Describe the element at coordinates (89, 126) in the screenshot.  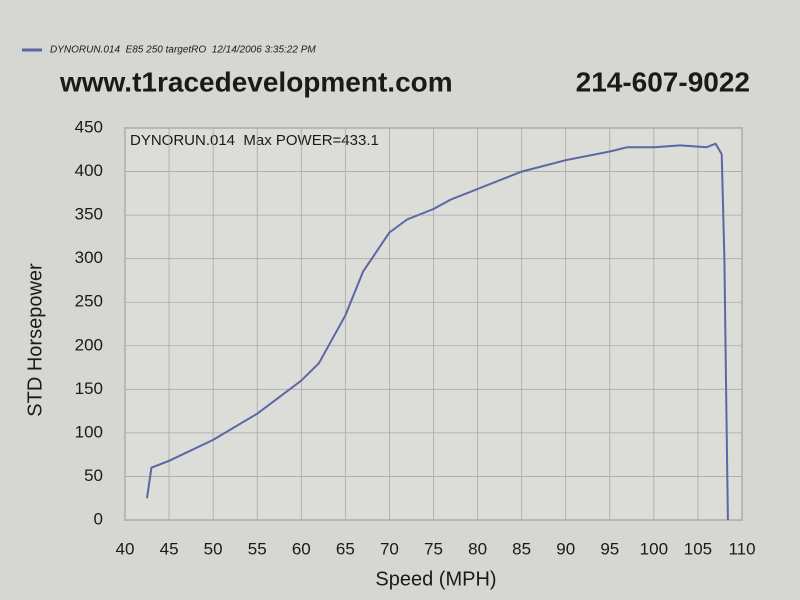
I see `y-tick-label: 450` at that location.